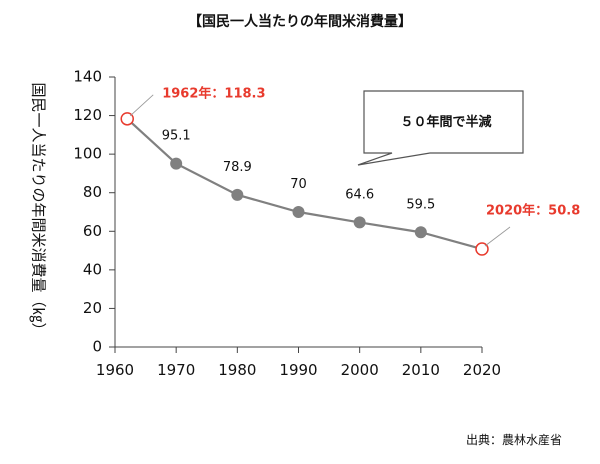  Describe the element at coordinates (213, 93) in the screenshot. I see `highlight-label: 1962年：118.3` at that location.